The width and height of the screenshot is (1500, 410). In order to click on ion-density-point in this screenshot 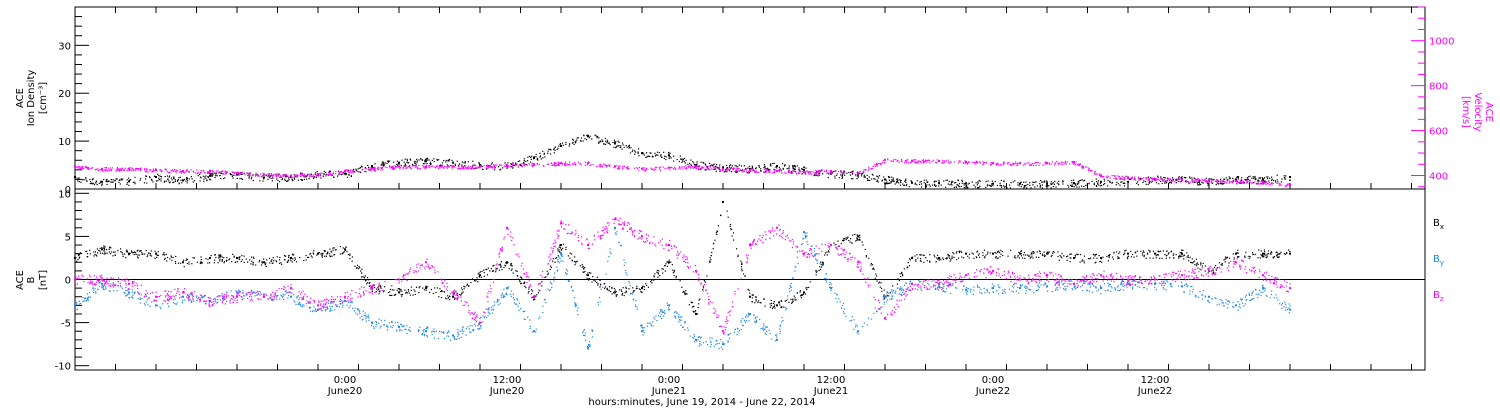, I will do `click(1263, 179)`.